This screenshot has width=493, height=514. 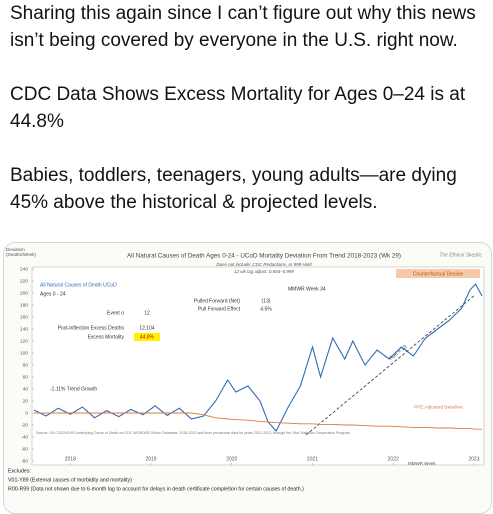 I want to click on stat-value: 12, so click(x=147, y=313).